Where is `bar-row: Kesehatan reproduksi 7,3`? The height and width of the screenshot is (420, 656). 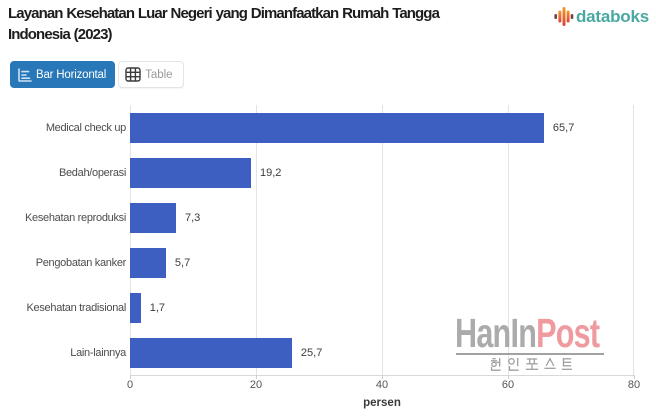
bar-row: Kesehatan reproduksi 7,3 is located at coordinates (328, 218).